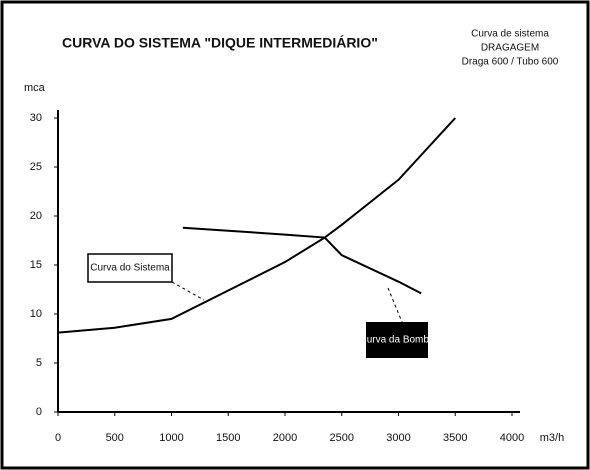 This screenshot has height=470, width=590. I want to click on subtitle: Curva de sistema, so click(510, 34).